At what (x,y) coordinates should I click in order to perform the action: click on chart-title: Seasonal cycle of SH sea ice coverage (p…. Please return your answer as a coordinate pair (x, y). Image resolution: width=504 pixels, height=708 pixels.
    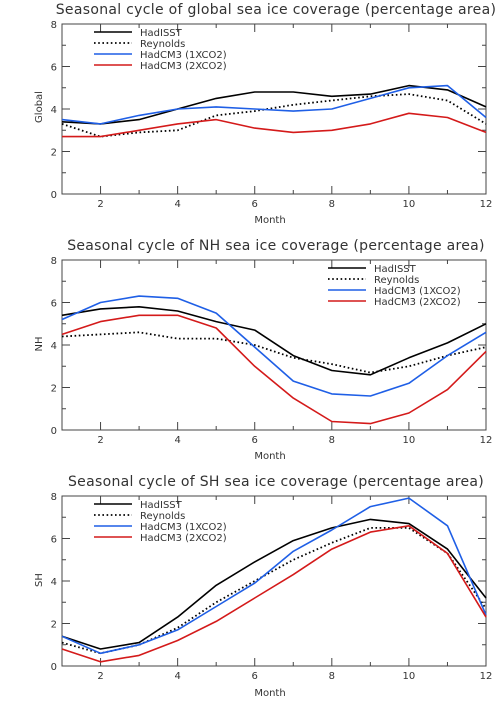
    Looking at the image, I should click on (276, 482).